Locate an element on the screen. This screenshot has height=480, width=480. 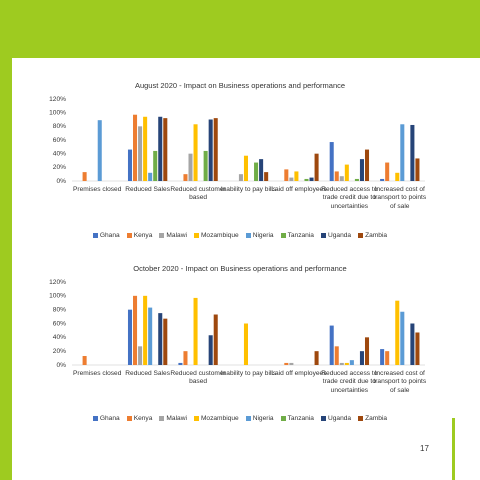
y-tick-label: 60% is located at coordinates (59, 140).